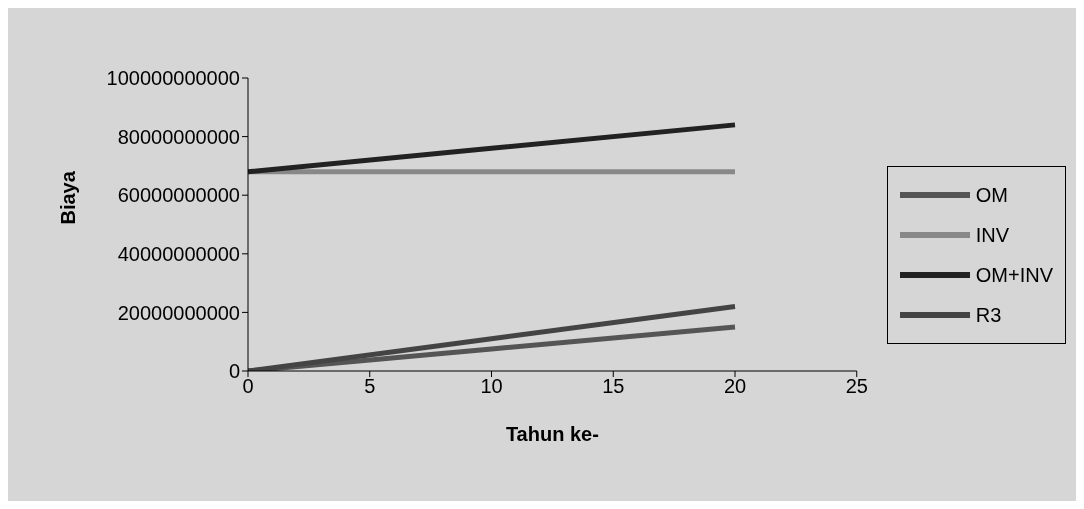  Describe the element at coordinates (68, 197) in the screenshot. I see `y-axis-title: Biaya` at that location.